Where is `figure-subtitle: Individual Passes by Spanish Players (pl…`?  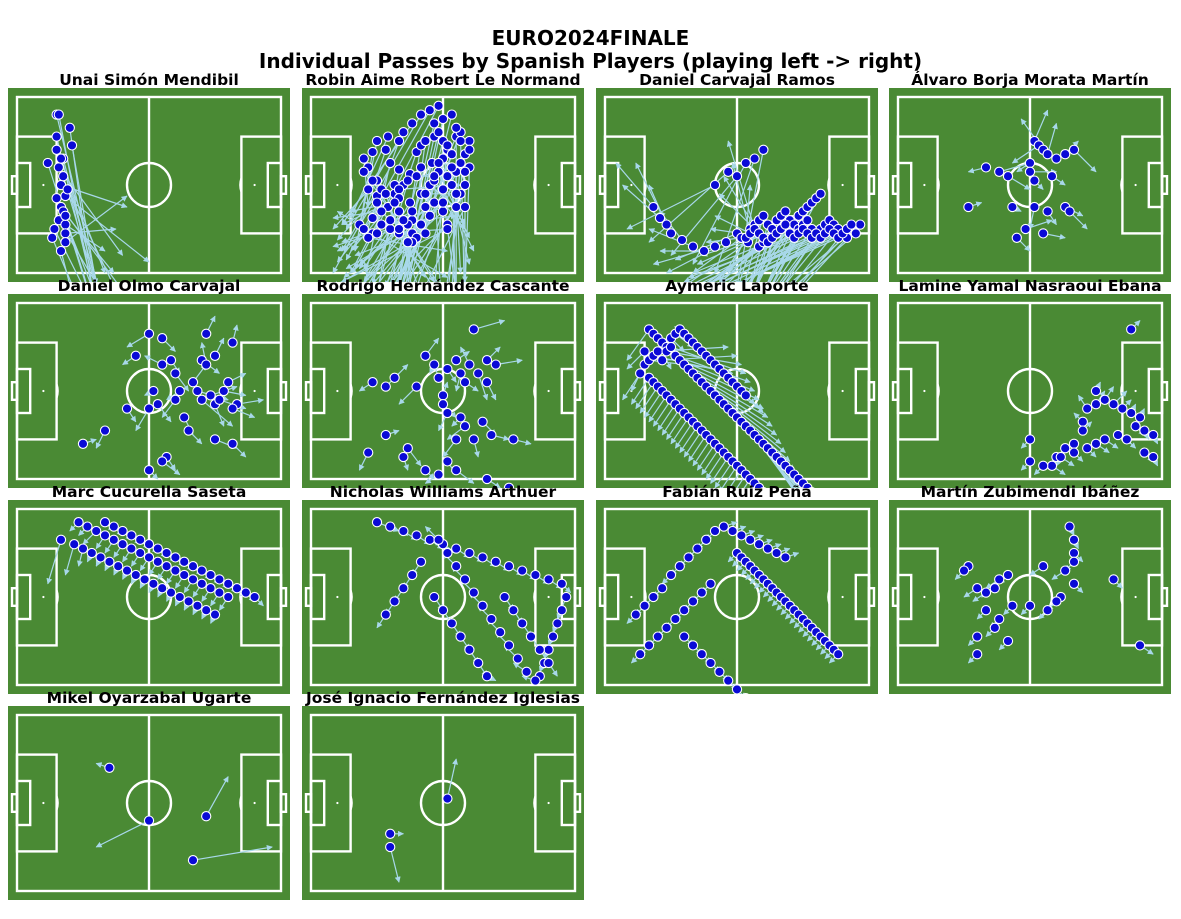 figure-subtitle: Individual Passes by Spanish Players (pl… is located at coordinates (590, 61).